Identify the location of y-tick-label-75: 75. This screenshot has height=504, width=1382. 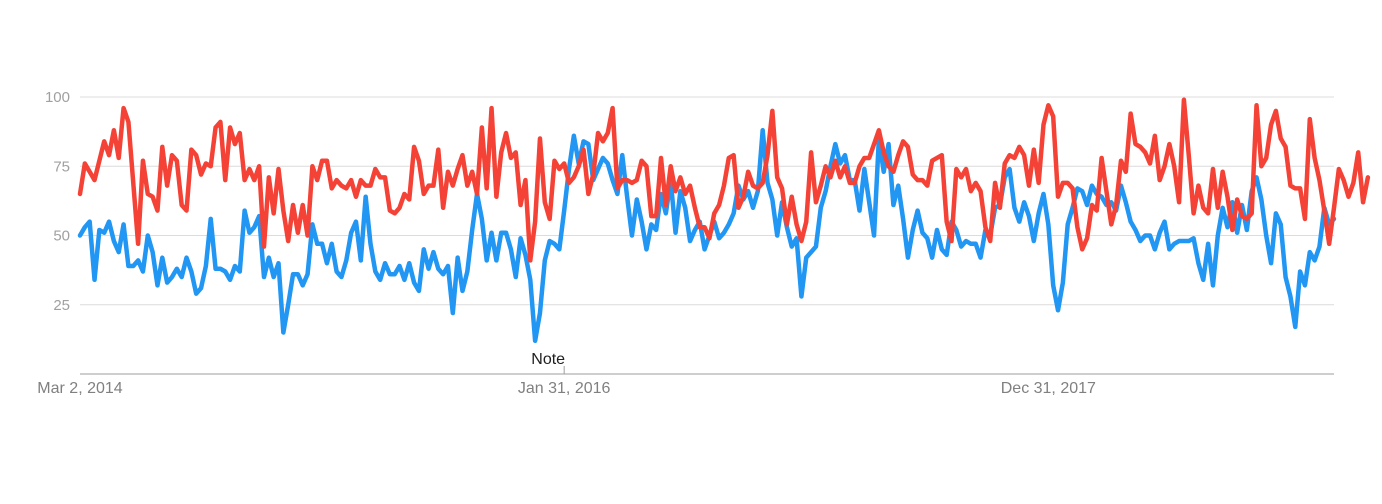
(61, 166).